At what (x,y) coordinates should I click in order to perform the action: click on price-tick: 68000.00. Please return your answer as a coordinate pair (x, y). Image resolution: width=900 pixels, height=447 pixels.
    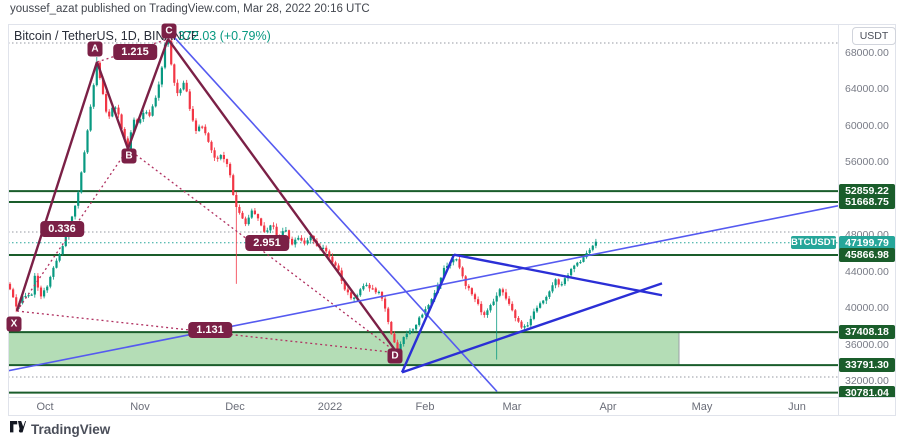
    Looking at the image, I should click on (867, 53).